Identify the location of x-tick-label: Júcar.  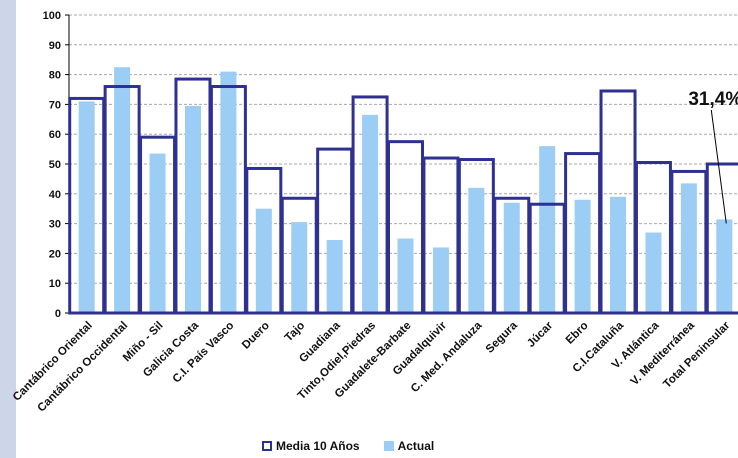
(540, 334).